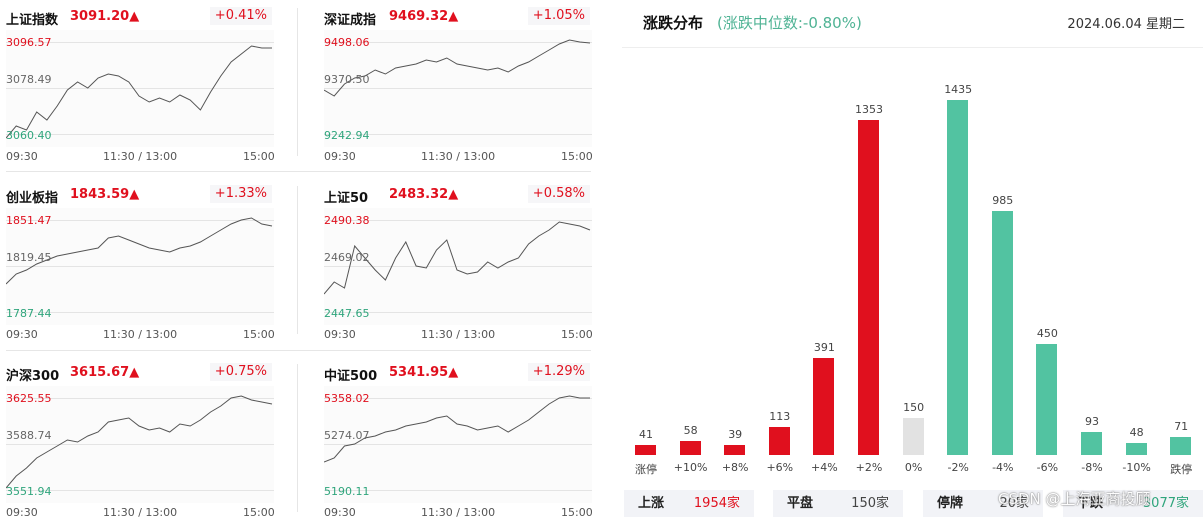 The width and height of the screenshot is (1203, 518). I want to click on axis-mid-label: 9370.50, so click(347, 79).